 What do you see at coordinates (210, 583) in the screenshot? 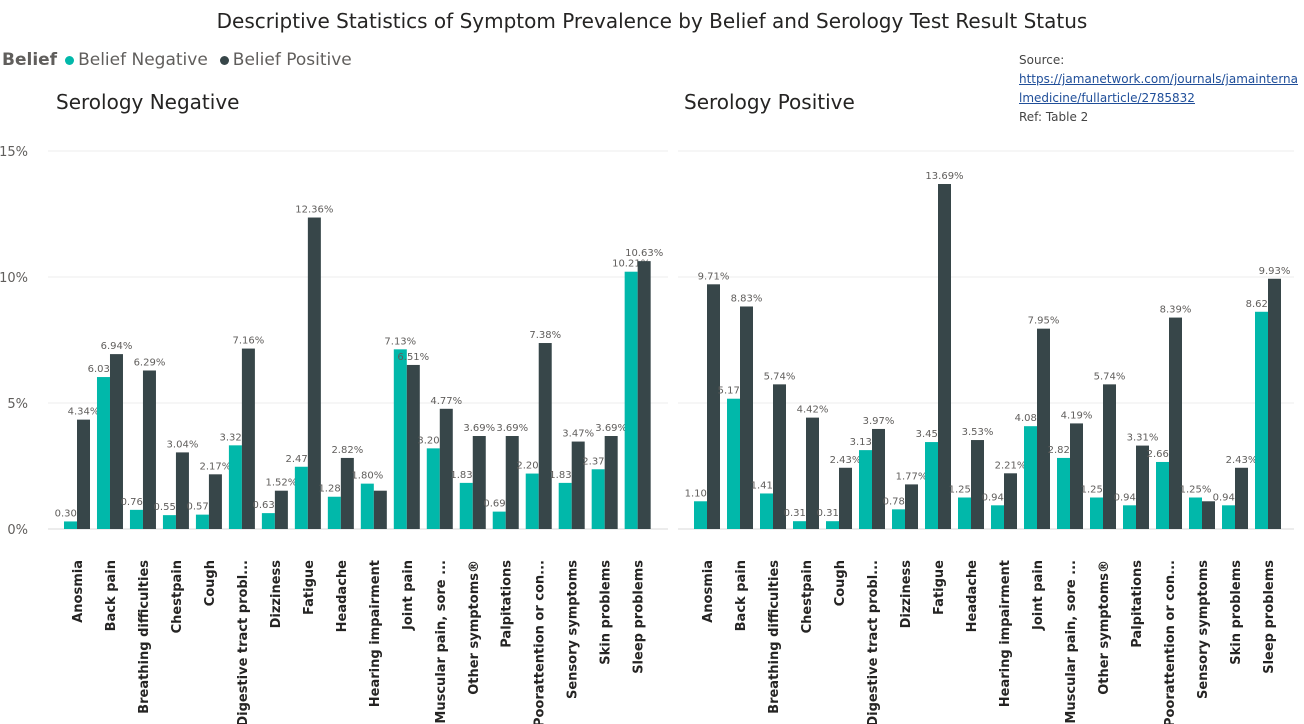
I see `x-tick-label: Cough` at bounding box center [210, 583].